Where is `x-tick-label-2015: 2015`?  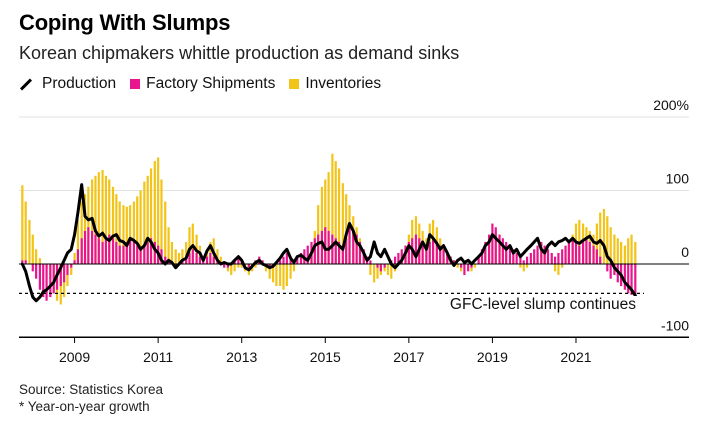 x-tick-label-2015: 2015 is located at coordinates (325, 357).